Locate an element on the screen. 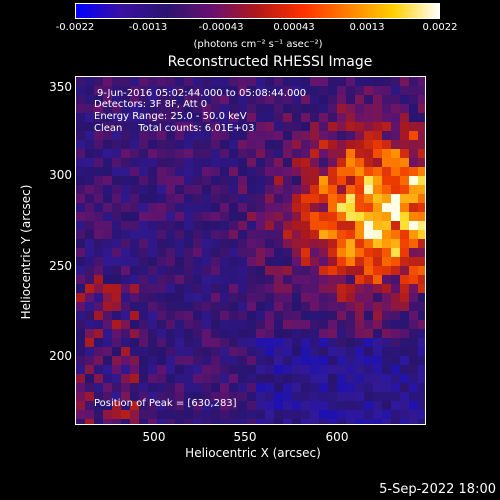  y-axis-label: Heliocentric Y (arcsec) is located at coordinates (26, 252).